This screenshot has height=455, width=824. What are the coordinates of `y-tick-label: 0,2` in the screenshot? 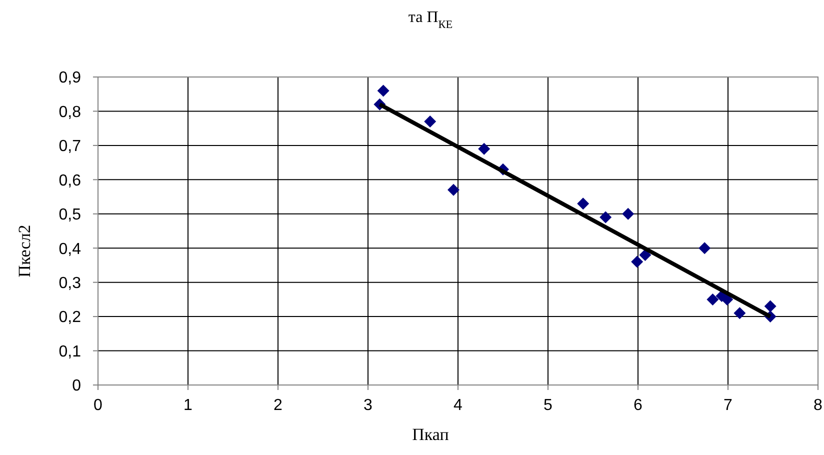 It's located at (70, 317).